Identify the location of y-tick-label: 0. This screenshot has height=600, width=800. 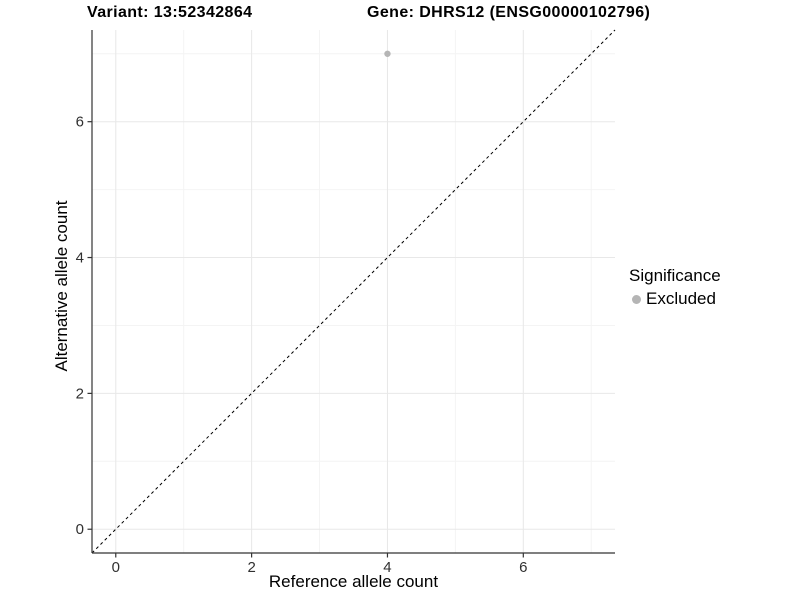
(80, 529).